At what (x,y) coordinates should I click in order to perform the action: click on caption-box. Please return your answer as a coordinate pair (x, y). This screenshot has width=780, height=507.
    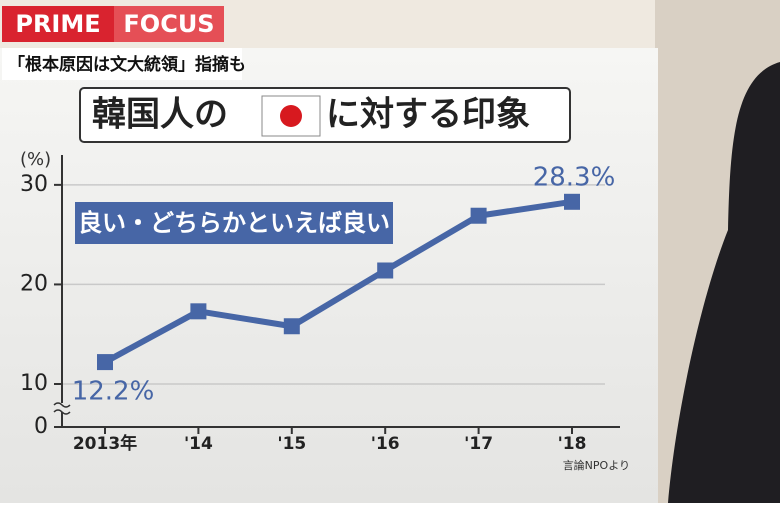
    Looking at the image, I should click on (122, 64).